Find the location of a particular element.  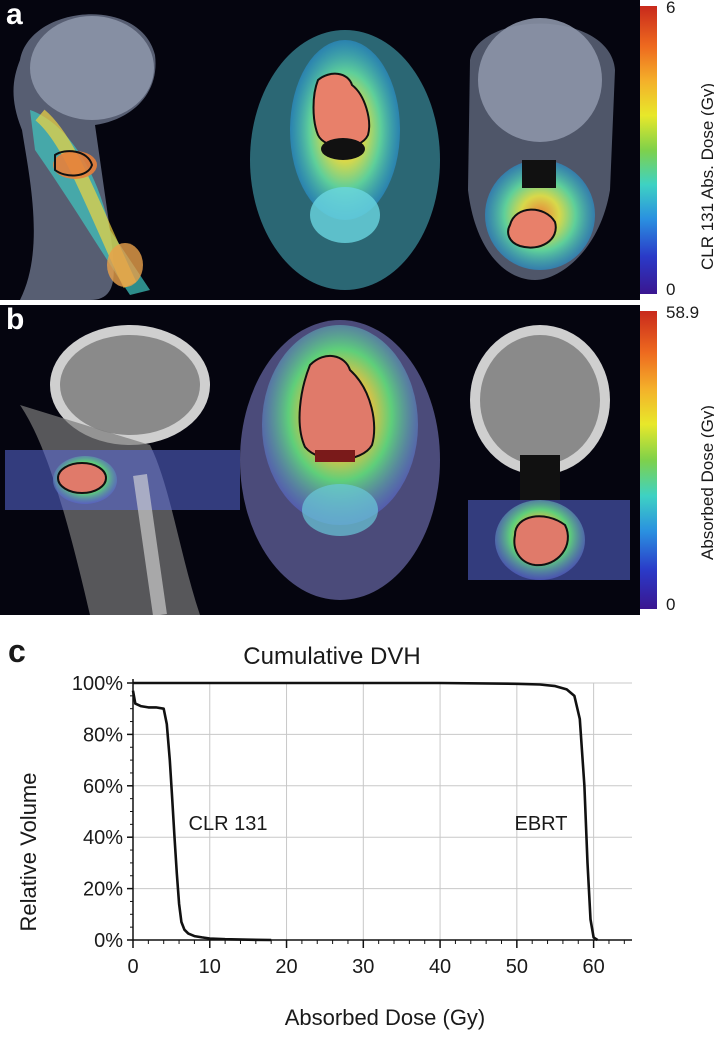

colorbar-a-max: 6 is located at coordinates (671, 8).